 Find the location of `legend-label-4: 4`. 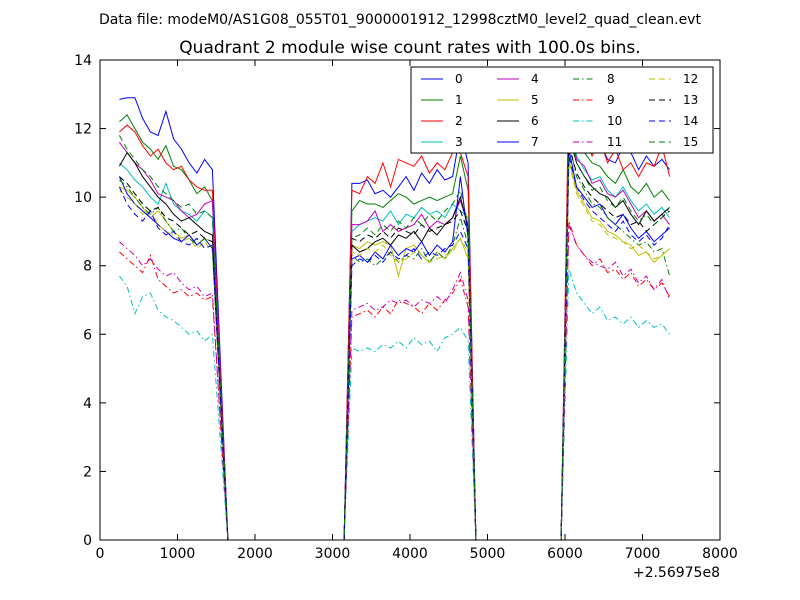

legend-label-4: 4 is located at coordinates (535, 79).